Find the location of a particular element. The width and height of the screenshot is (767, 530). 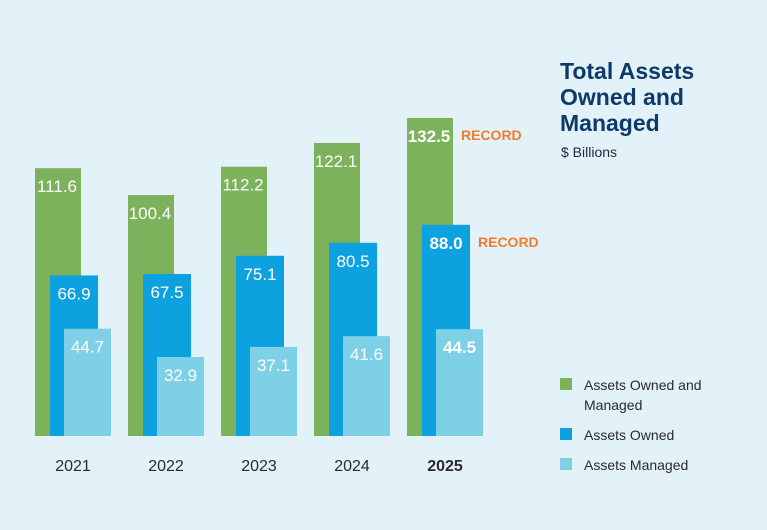

data-label: 67.5 is located at coordinates (166, 292).